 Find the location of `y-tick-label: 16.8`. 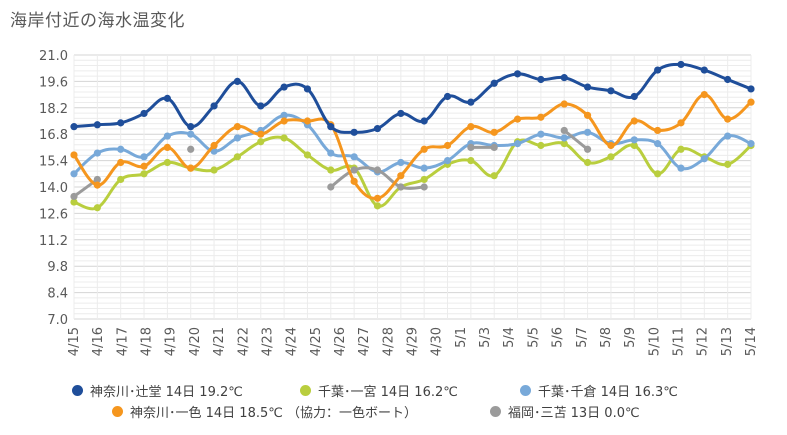

y-tick-label: 16.8 is located at coordinates (53, 135).